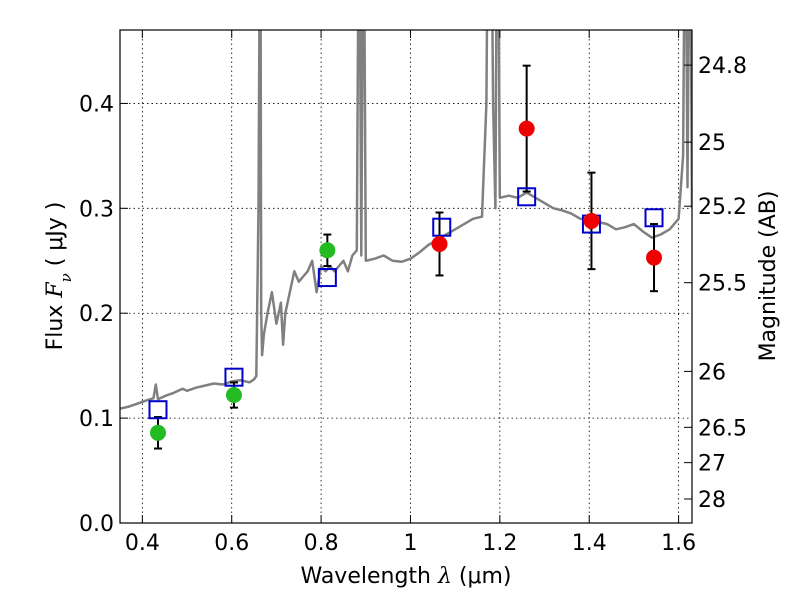  Describe the element at coordinates (722, 284) in the screenshot. I see `y2-tick-label: 25.5` at that location.